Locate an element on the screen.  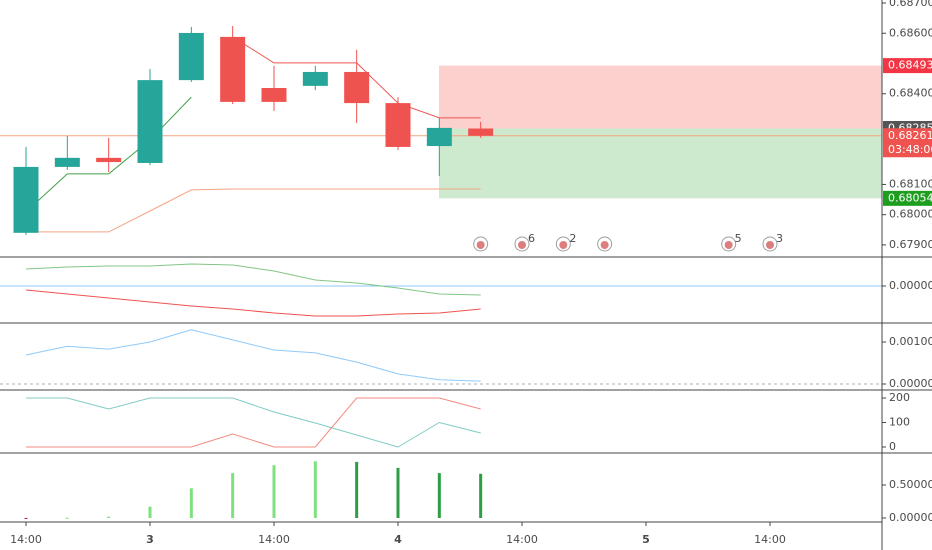
countdown-tag is located at coordinates (907, 150).